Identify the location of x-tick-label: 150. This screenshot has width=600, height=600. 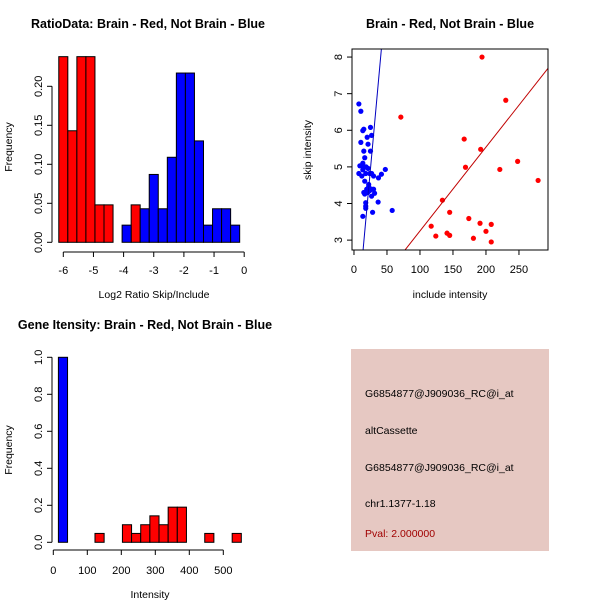
(453, 270).